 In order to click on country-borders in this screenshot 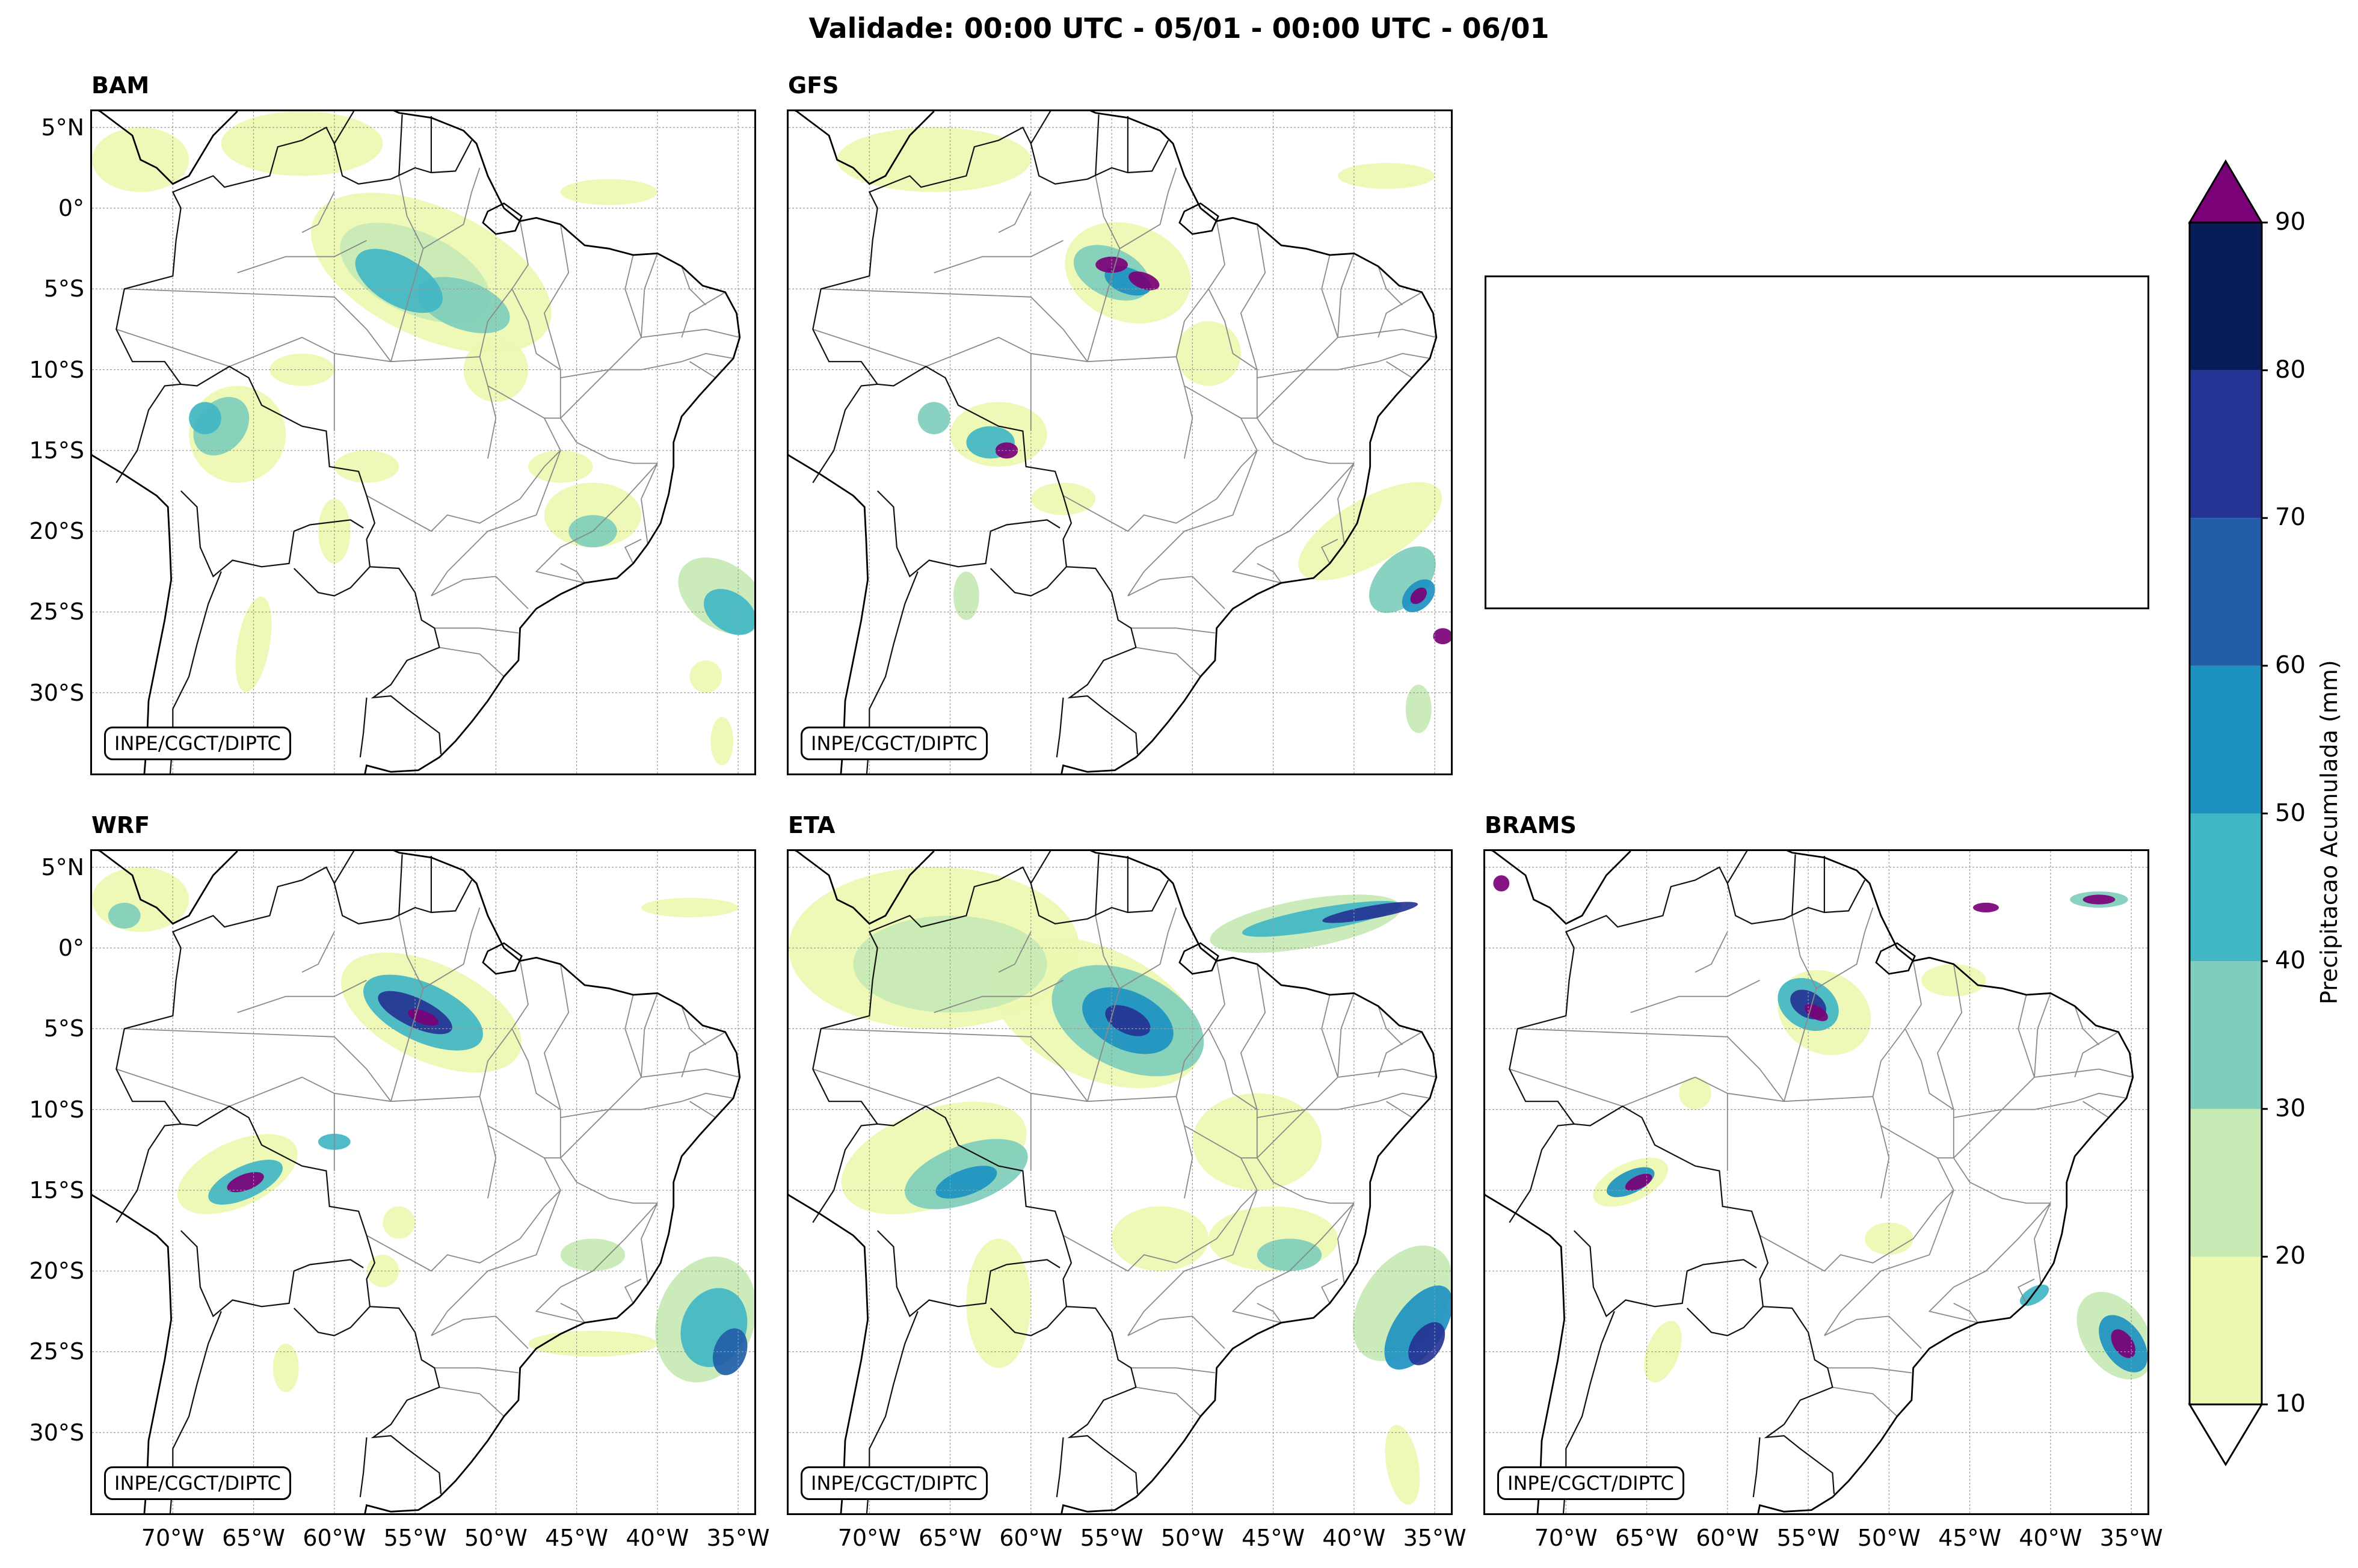, I will do `click(979, 442)`.